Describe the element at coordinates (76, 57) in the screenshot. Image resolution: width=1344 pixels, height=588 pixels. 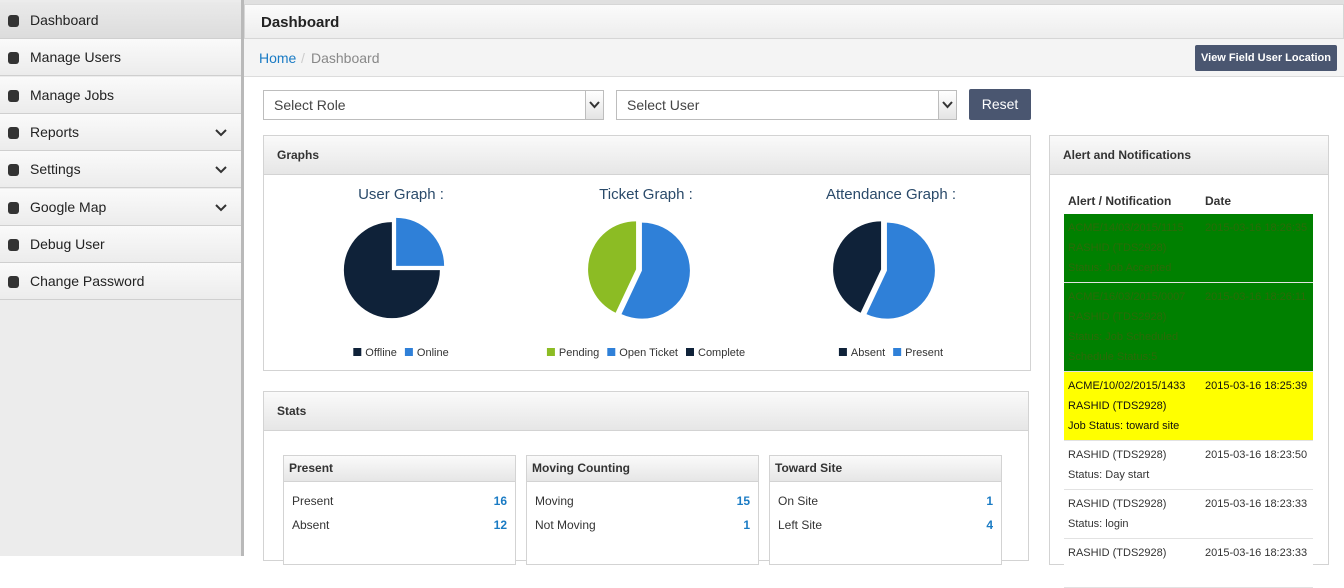
I see `nav-label: Manage Users` at that location.